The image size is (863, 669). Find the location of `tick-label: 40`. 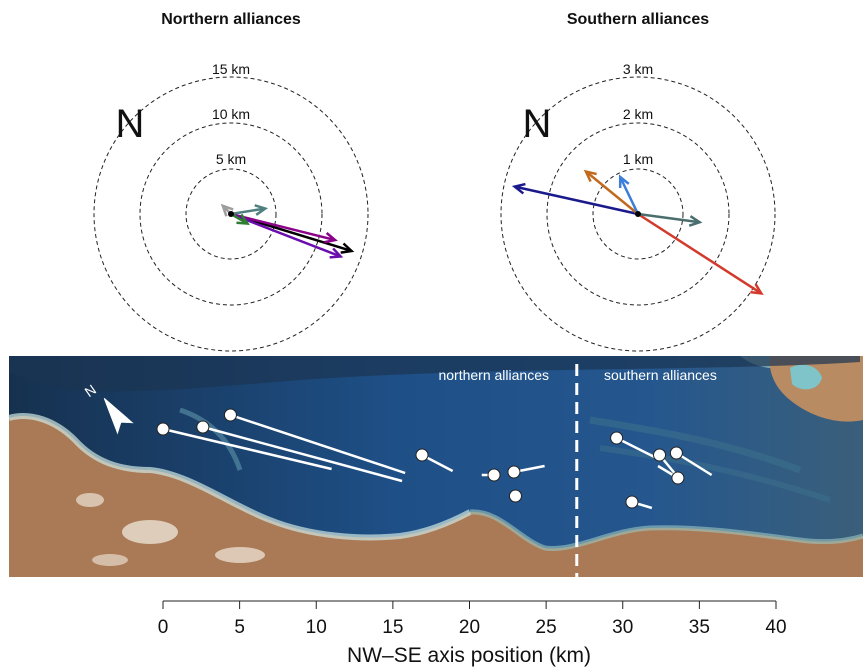

tick-label: 40 is located at coordinates (775, 627).